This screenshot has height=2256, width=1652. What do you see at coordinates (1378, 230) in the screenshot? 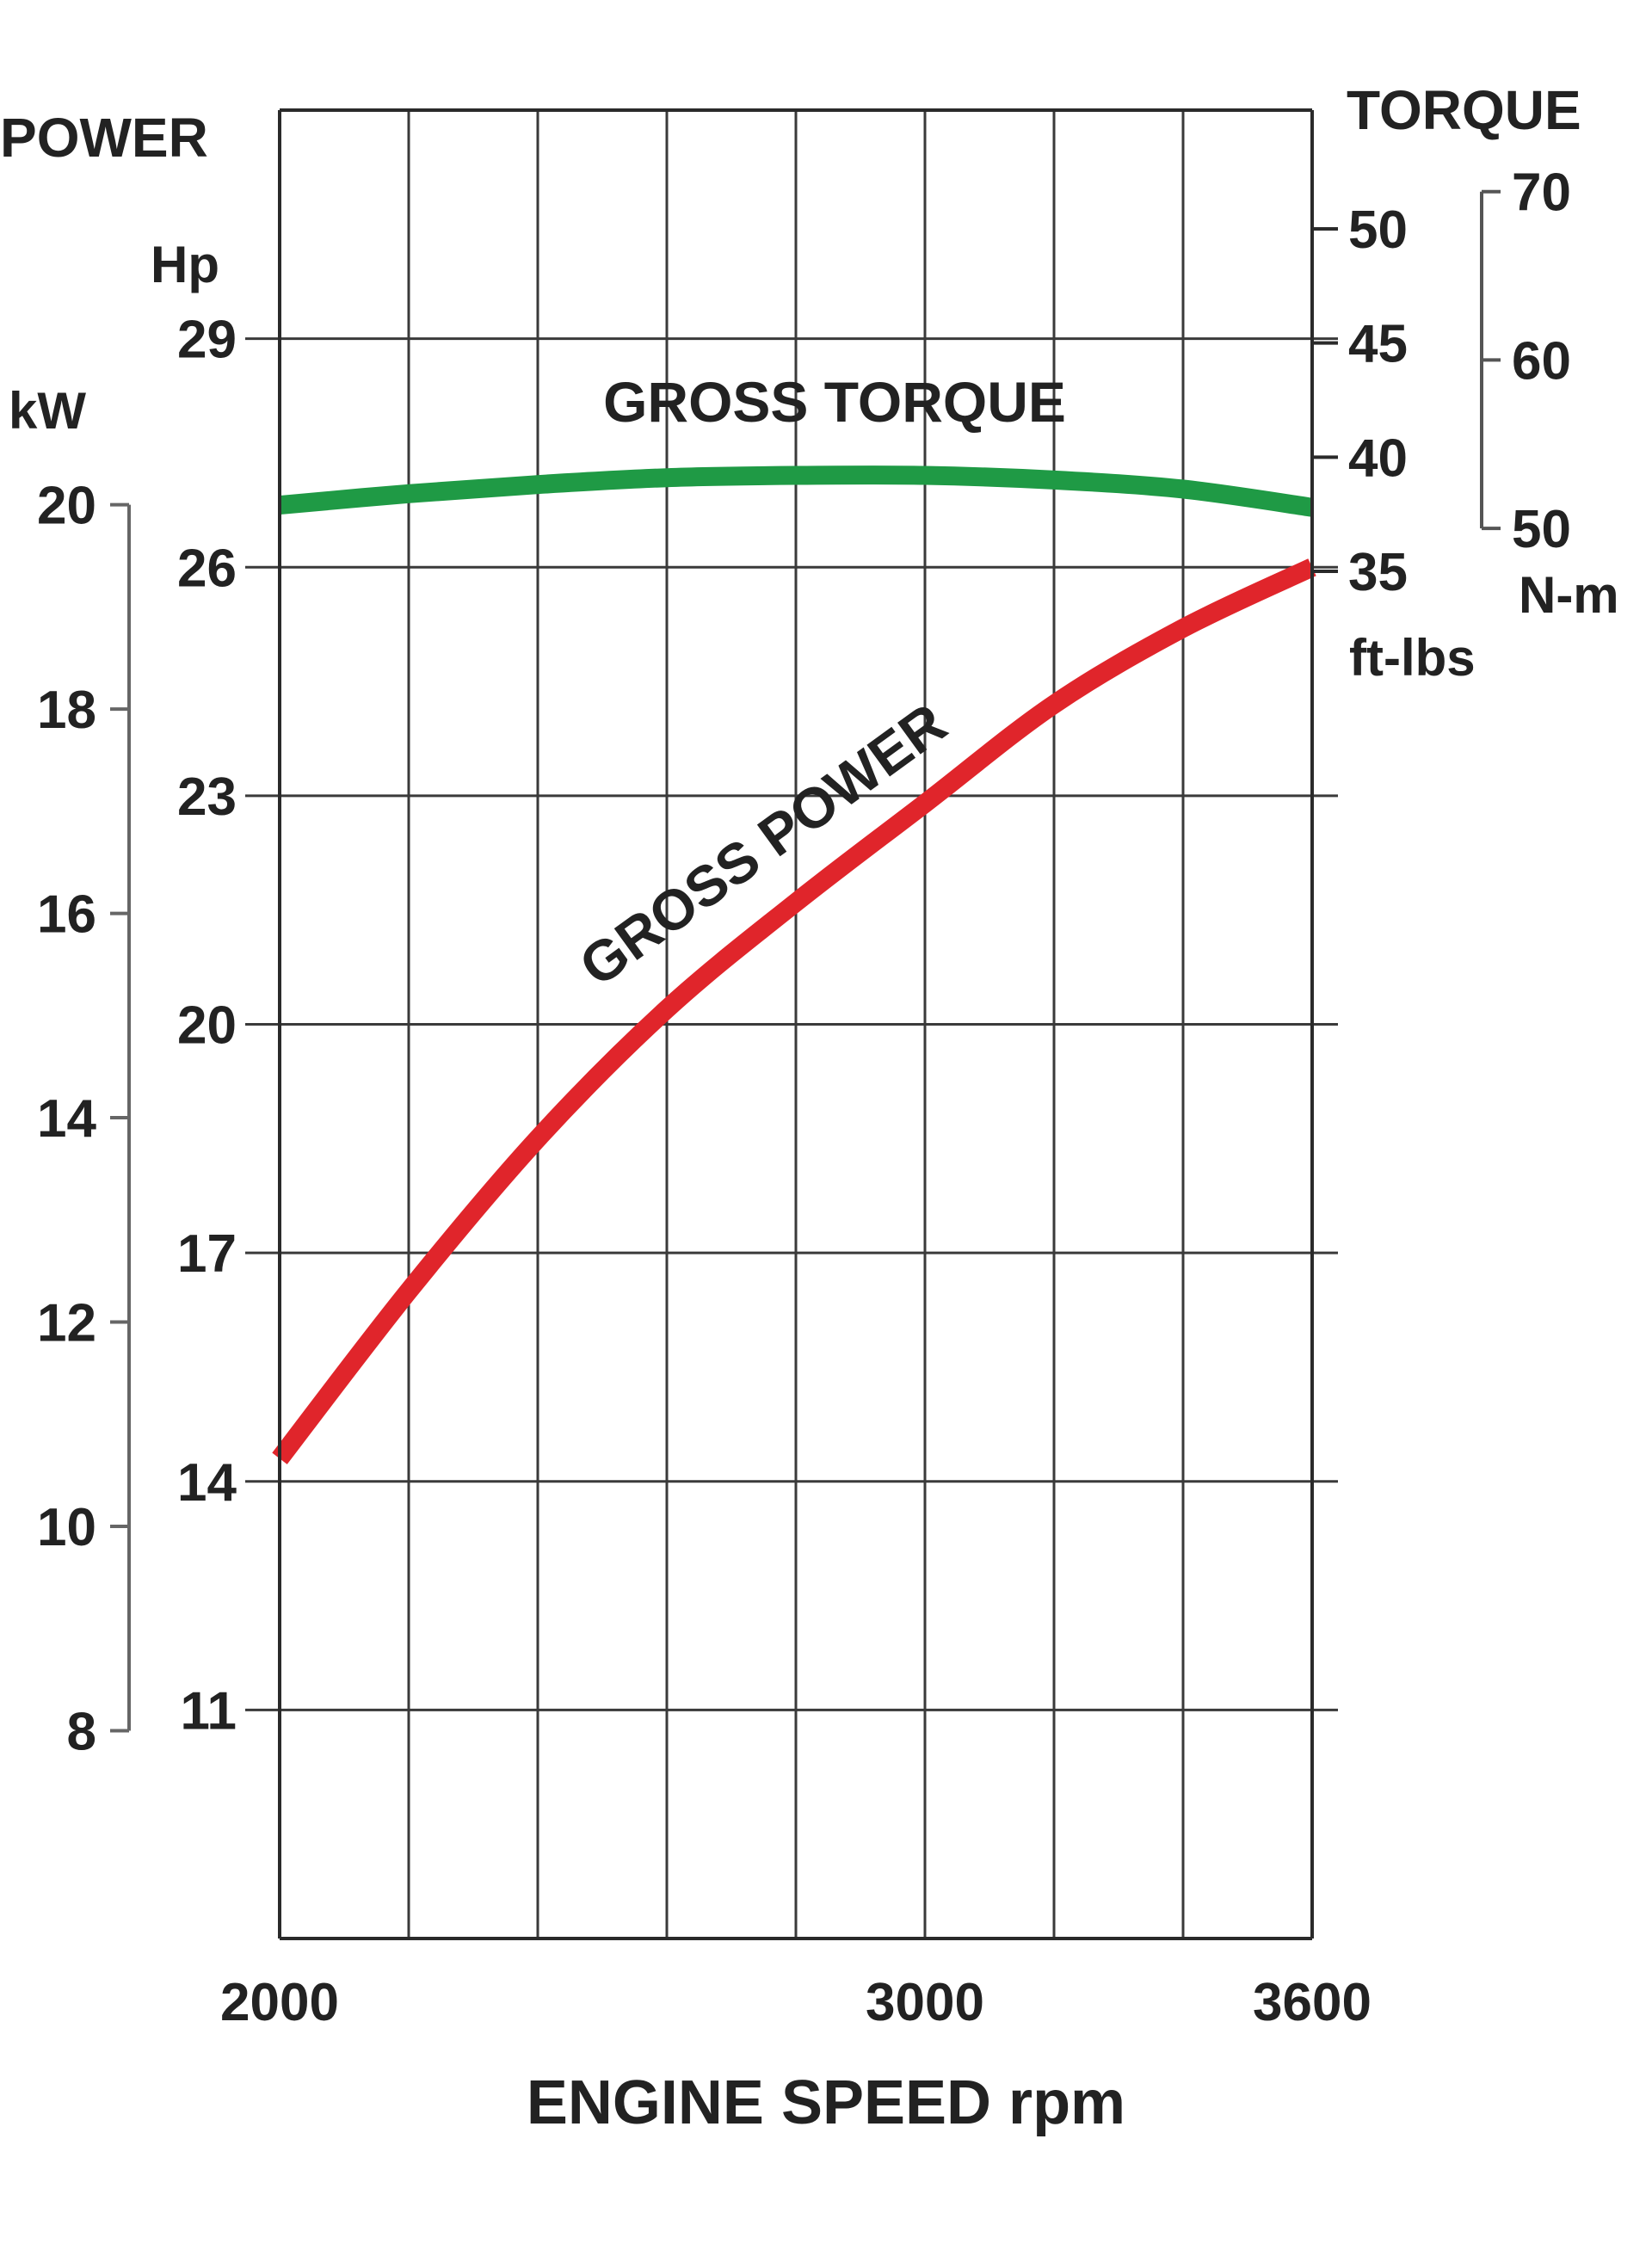
I see `ftlbs-tick-label: 50` at bounding box center [1378, 230].